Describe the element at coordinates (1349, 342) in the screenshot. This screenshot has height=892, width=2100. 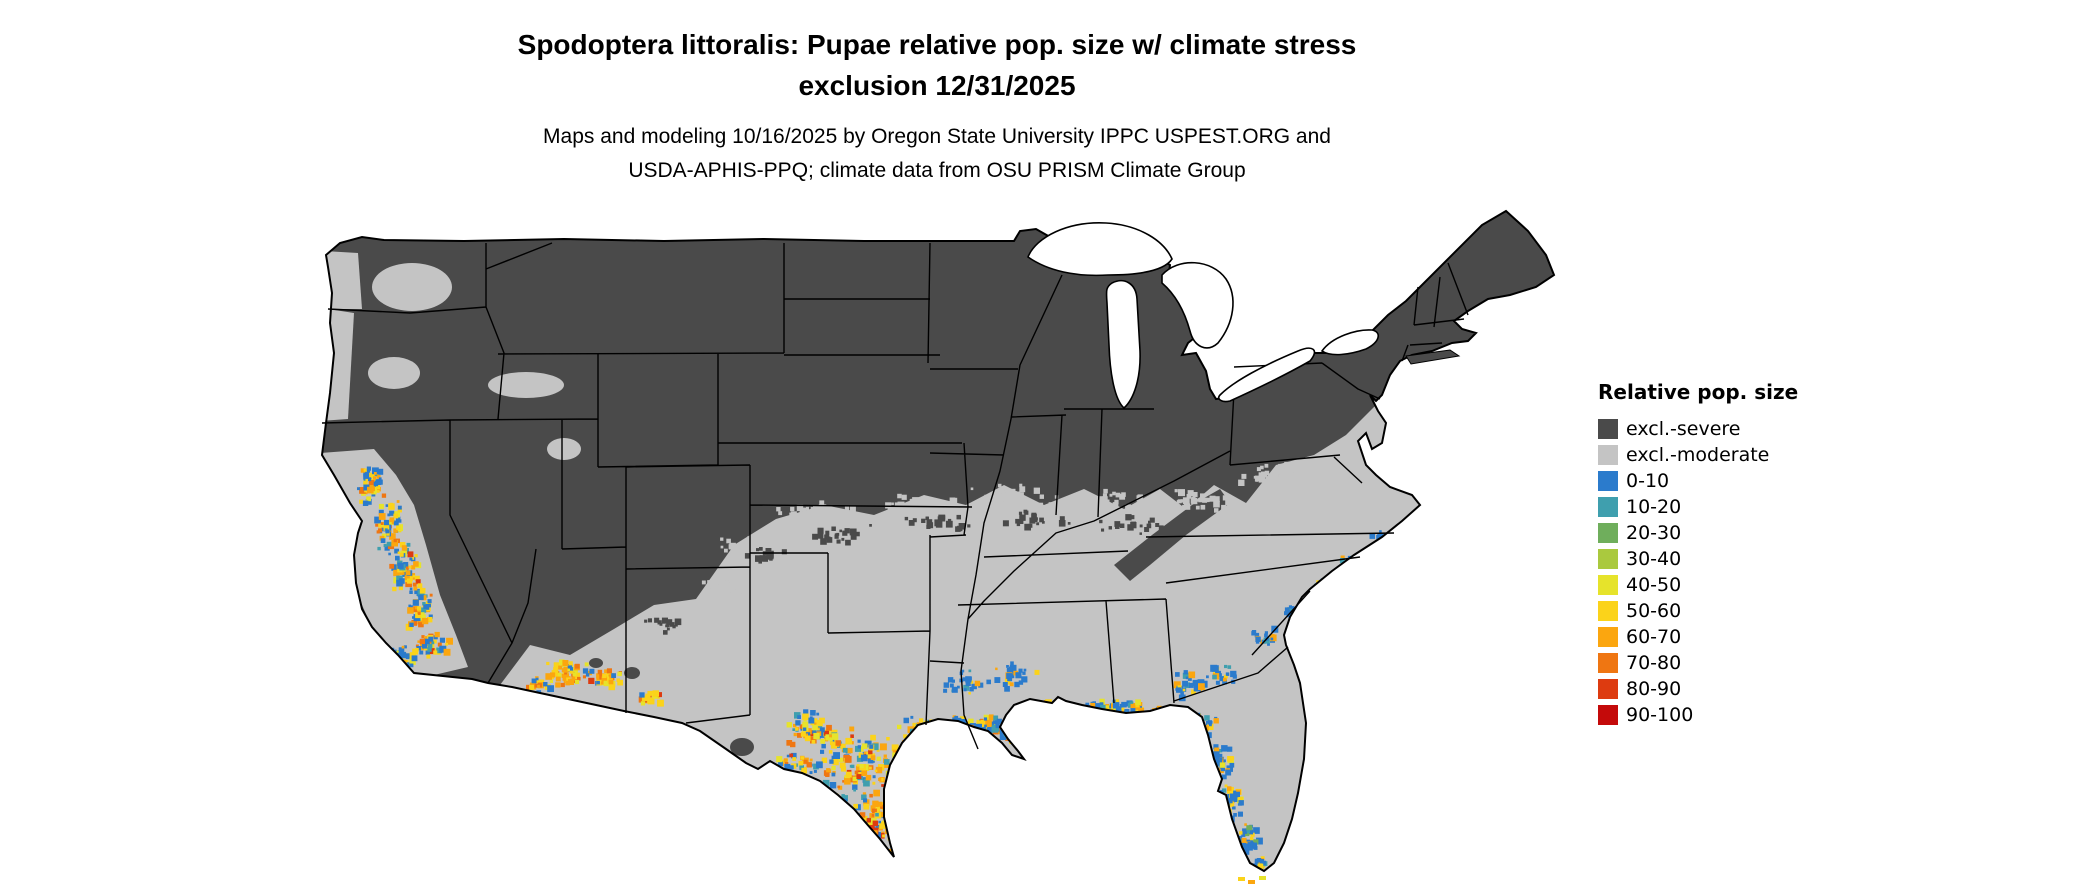
I see `lake-ontario` at that location.